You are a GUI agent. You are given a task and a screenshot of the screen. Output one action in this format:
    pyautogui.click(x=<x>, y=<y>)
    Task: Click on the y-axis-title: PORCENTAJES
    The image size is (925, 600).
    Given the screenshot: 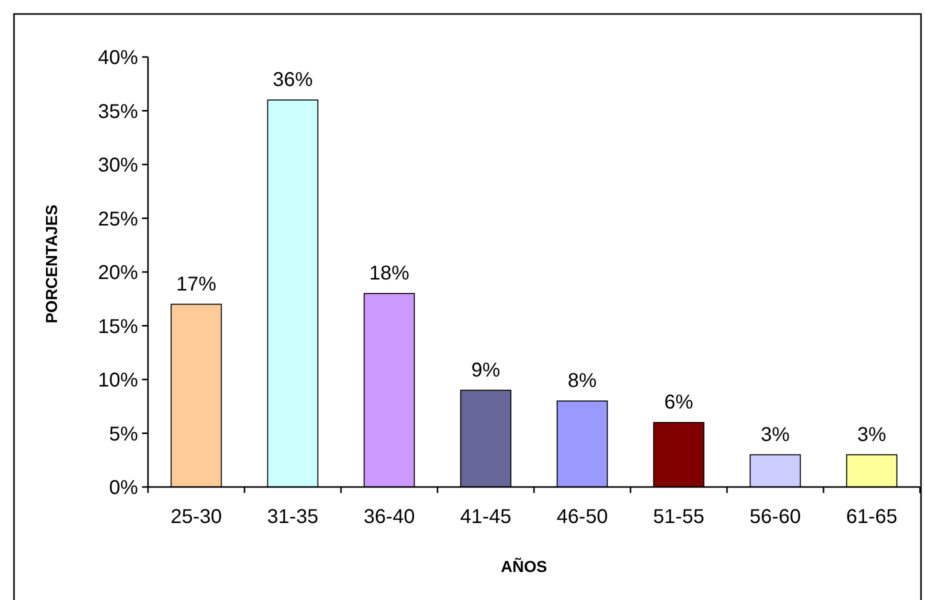 What is the action you would take?
    pyautogui.click(x=52, y=264)
    